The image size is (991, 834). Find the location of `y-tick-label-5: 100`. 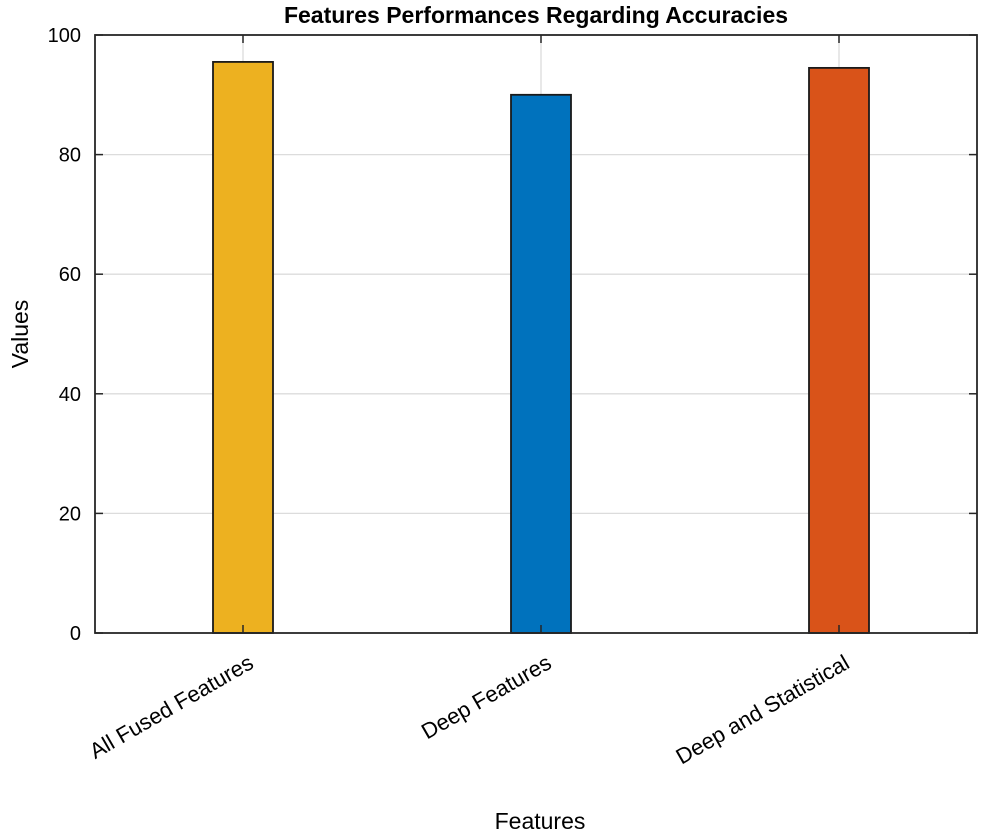

y-tick-label-5: 100 is located at coordinates (64, 36).